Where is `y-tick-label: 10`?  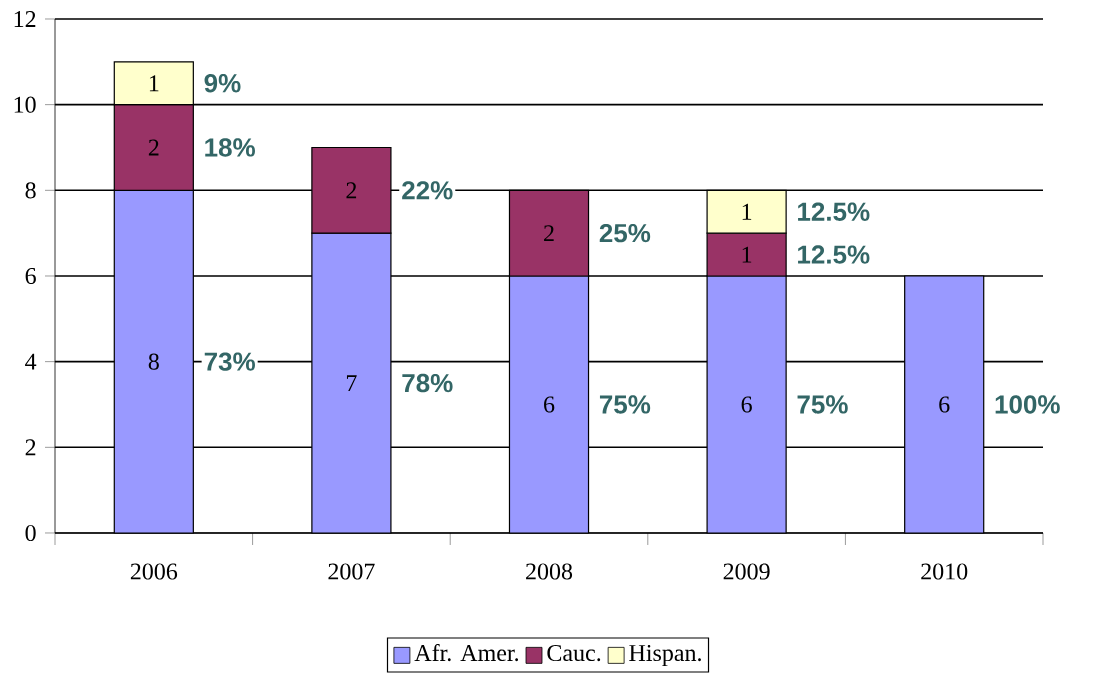 y-tick-label: 10 is located at coordinates (25, 104).